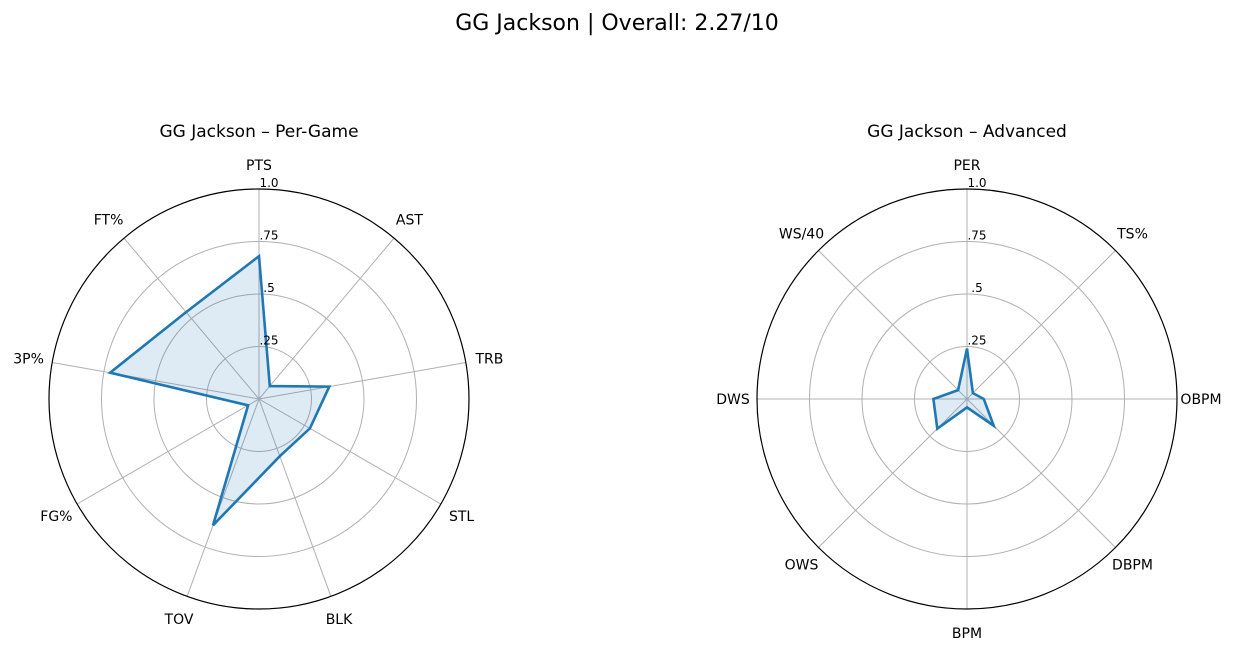 The width and height of the screenshot is (1234, 653). I want to click on axis-label-dbpm: DBPM, so click(1132, 566).